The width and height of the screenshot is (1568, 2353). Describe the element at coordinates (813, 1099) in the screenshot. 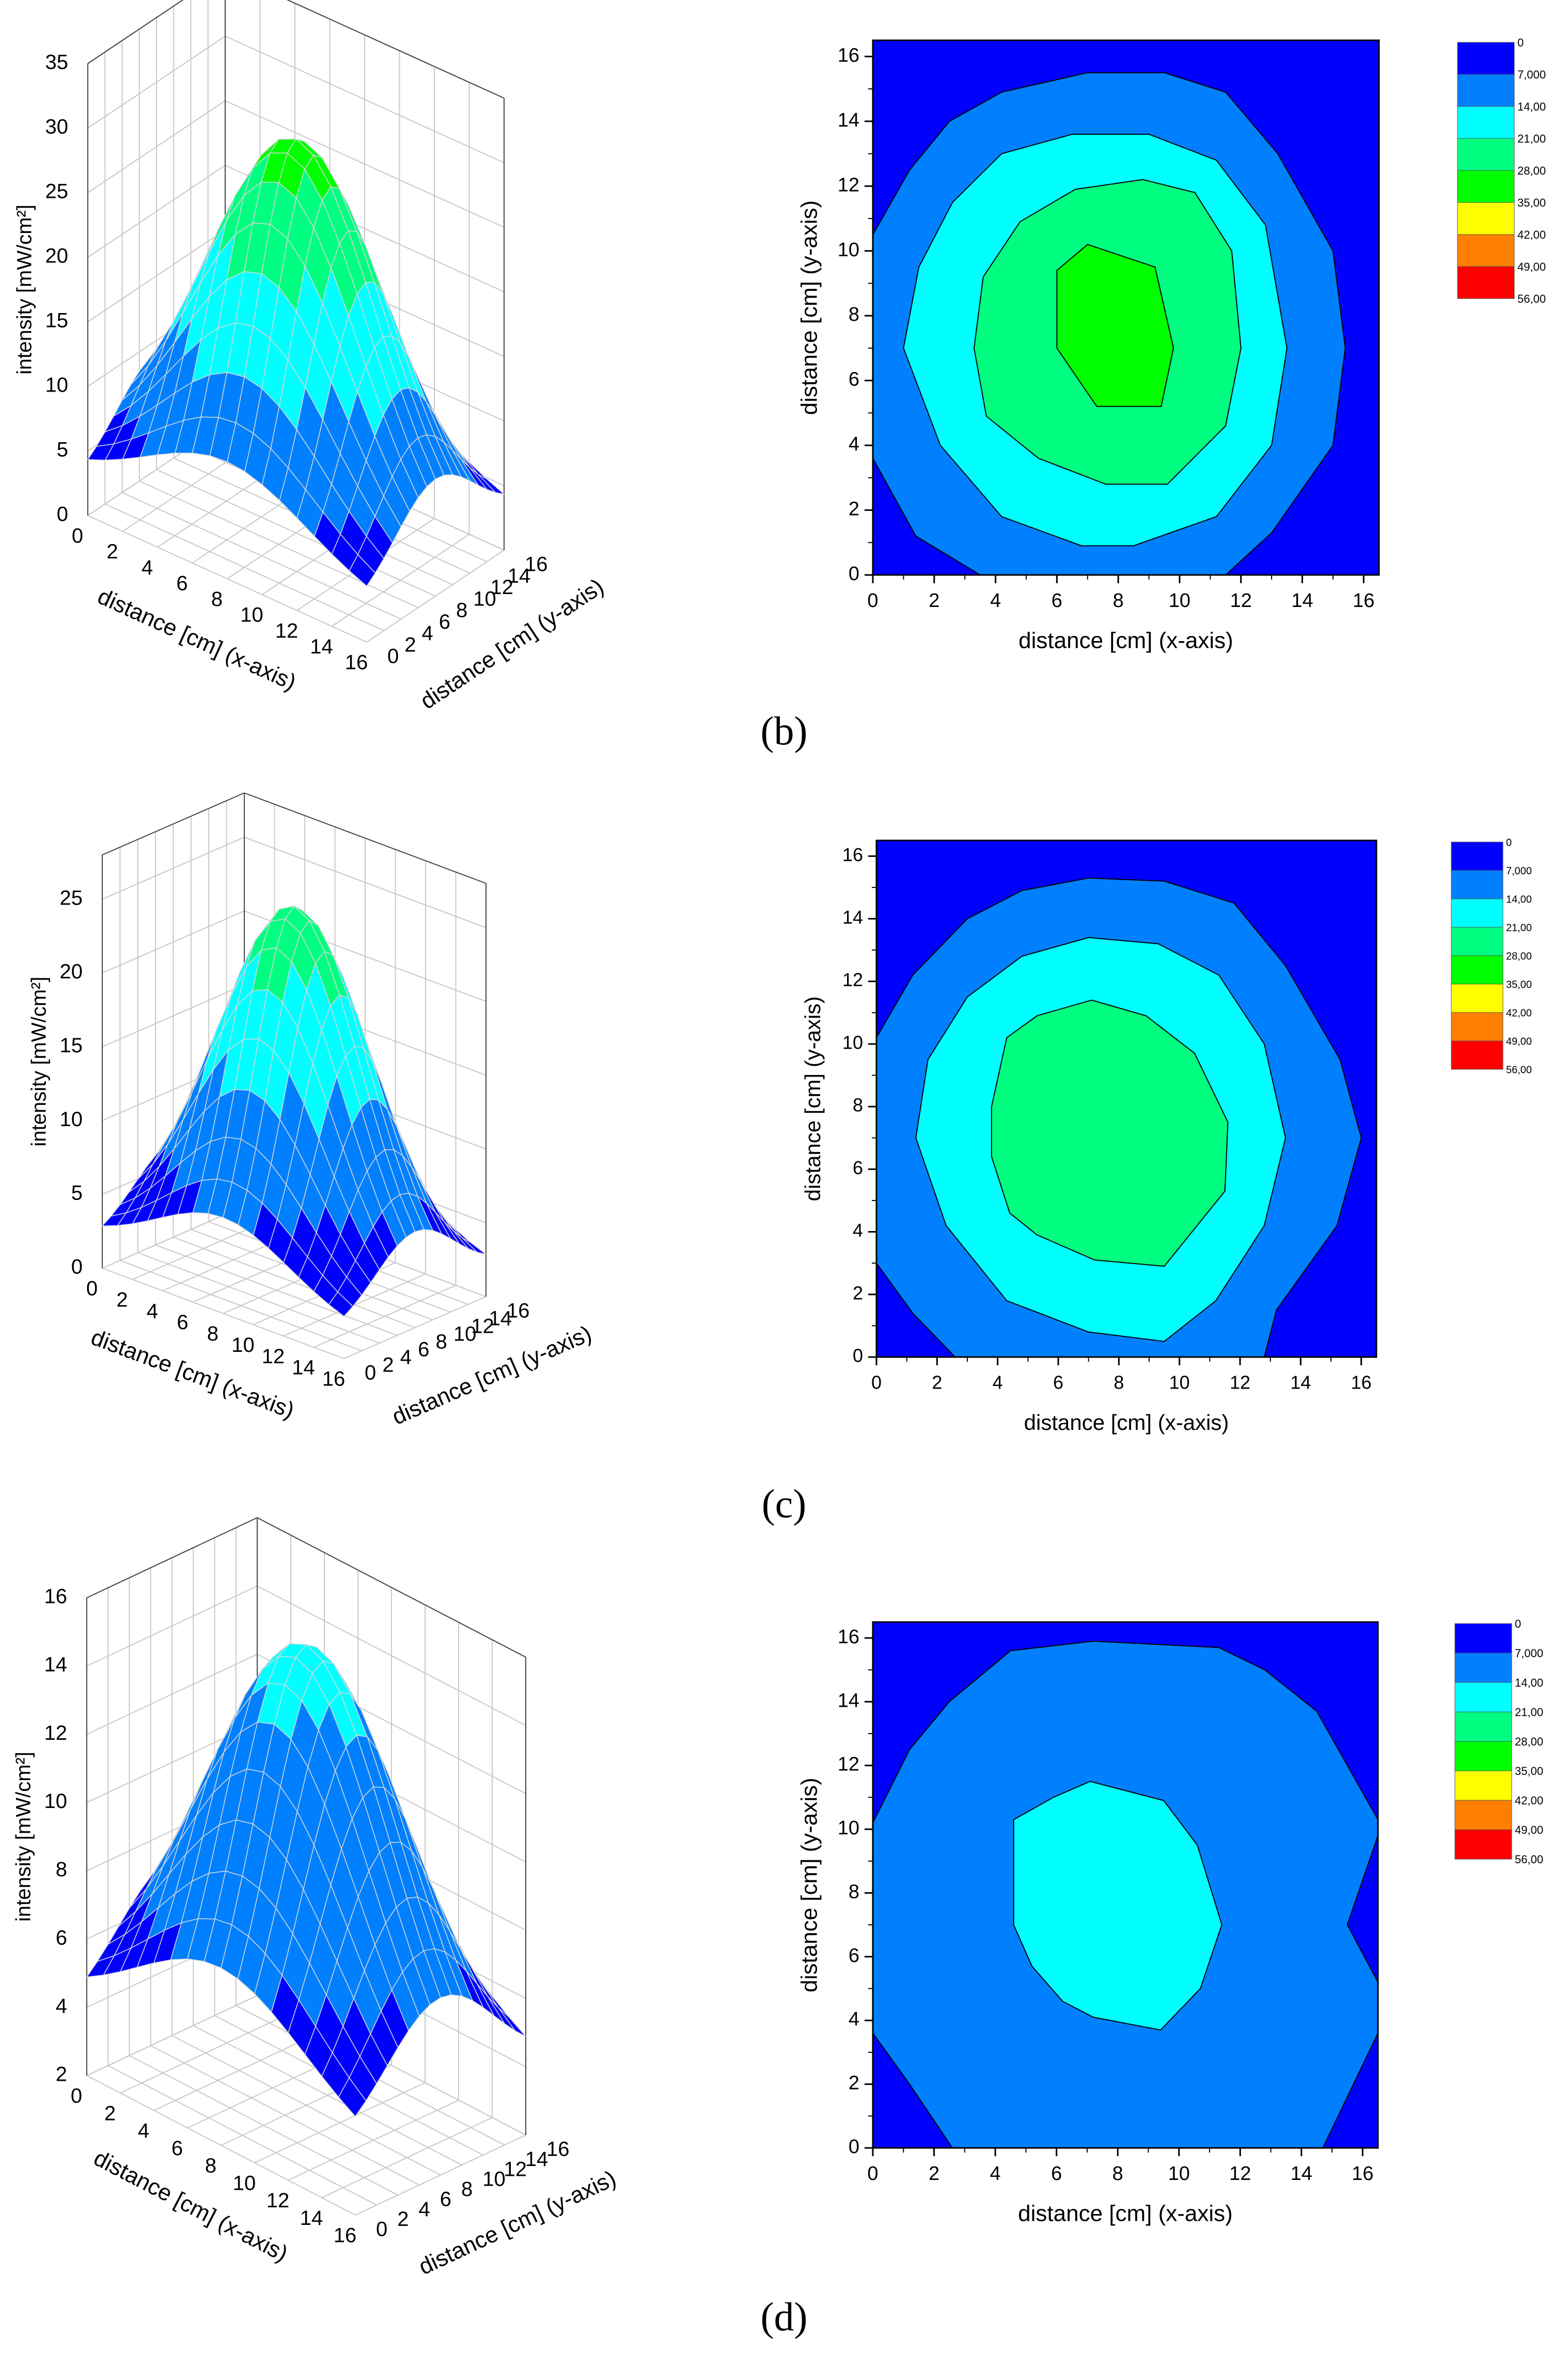

I see `y-axis-label: distance [cm] (y-axis)` at that location.